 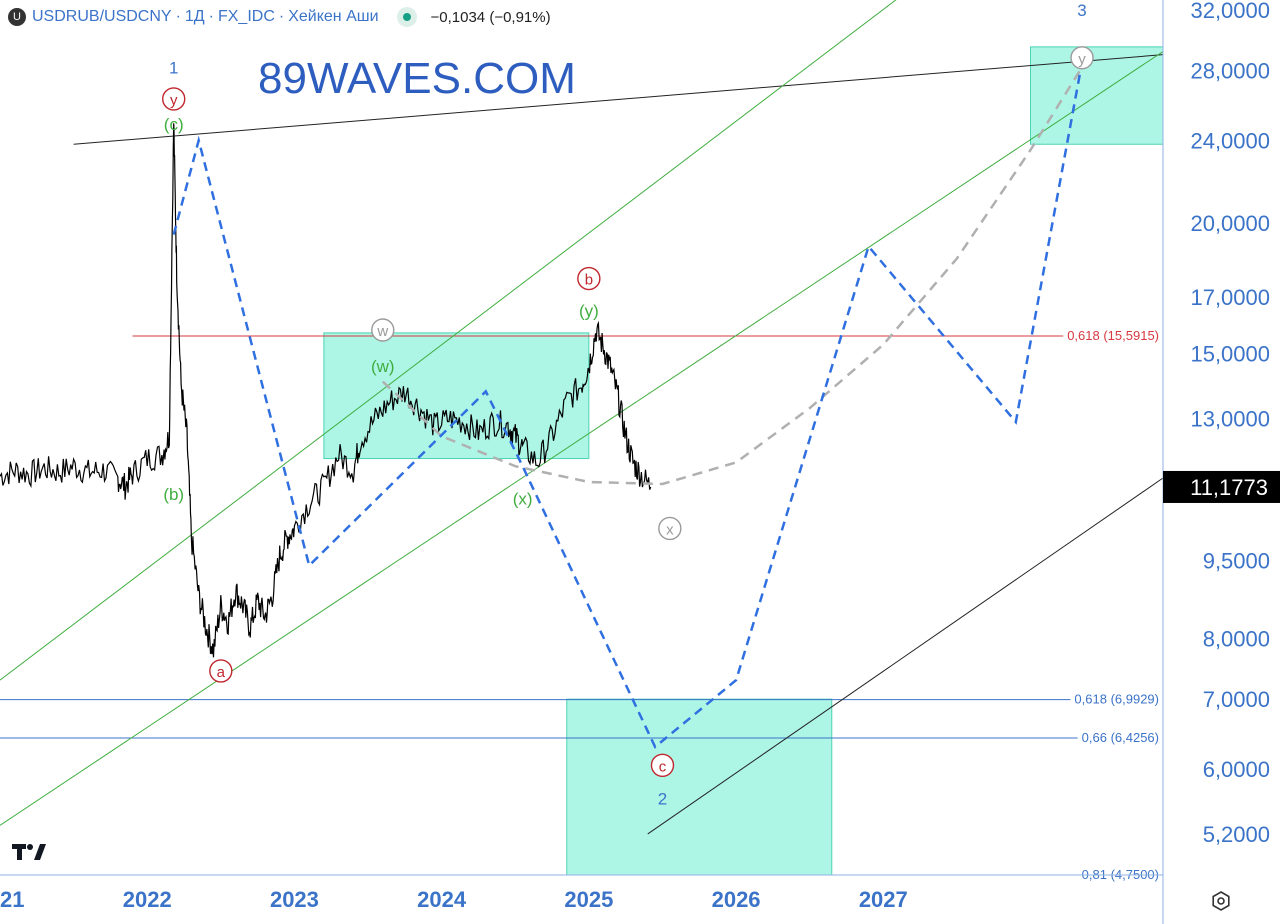 What do you see at coordinates (173, 494) in the screenshot?
I see `wave-label: (b)` at bounding box center [173, 494].